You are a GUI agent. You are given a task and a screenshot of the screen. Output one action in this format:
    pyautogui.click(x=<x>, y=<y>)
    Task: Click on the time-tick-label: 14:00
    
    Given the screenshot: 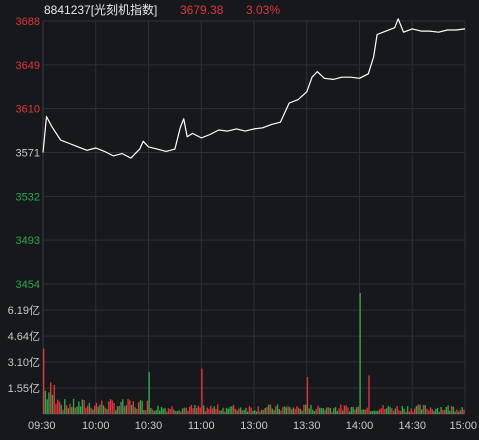 What is the action you would take?
    pyautogui.click(x=360, y=426)
    